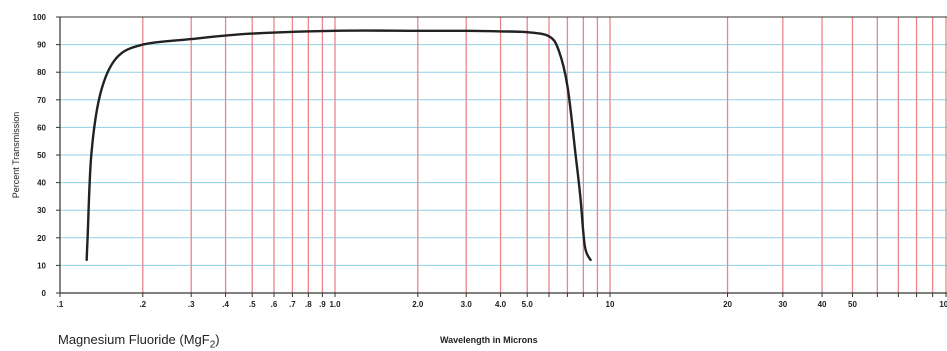 This screenshot has width=947, height=351. I want to click on y-tick-label: 60, so click(41, 127).